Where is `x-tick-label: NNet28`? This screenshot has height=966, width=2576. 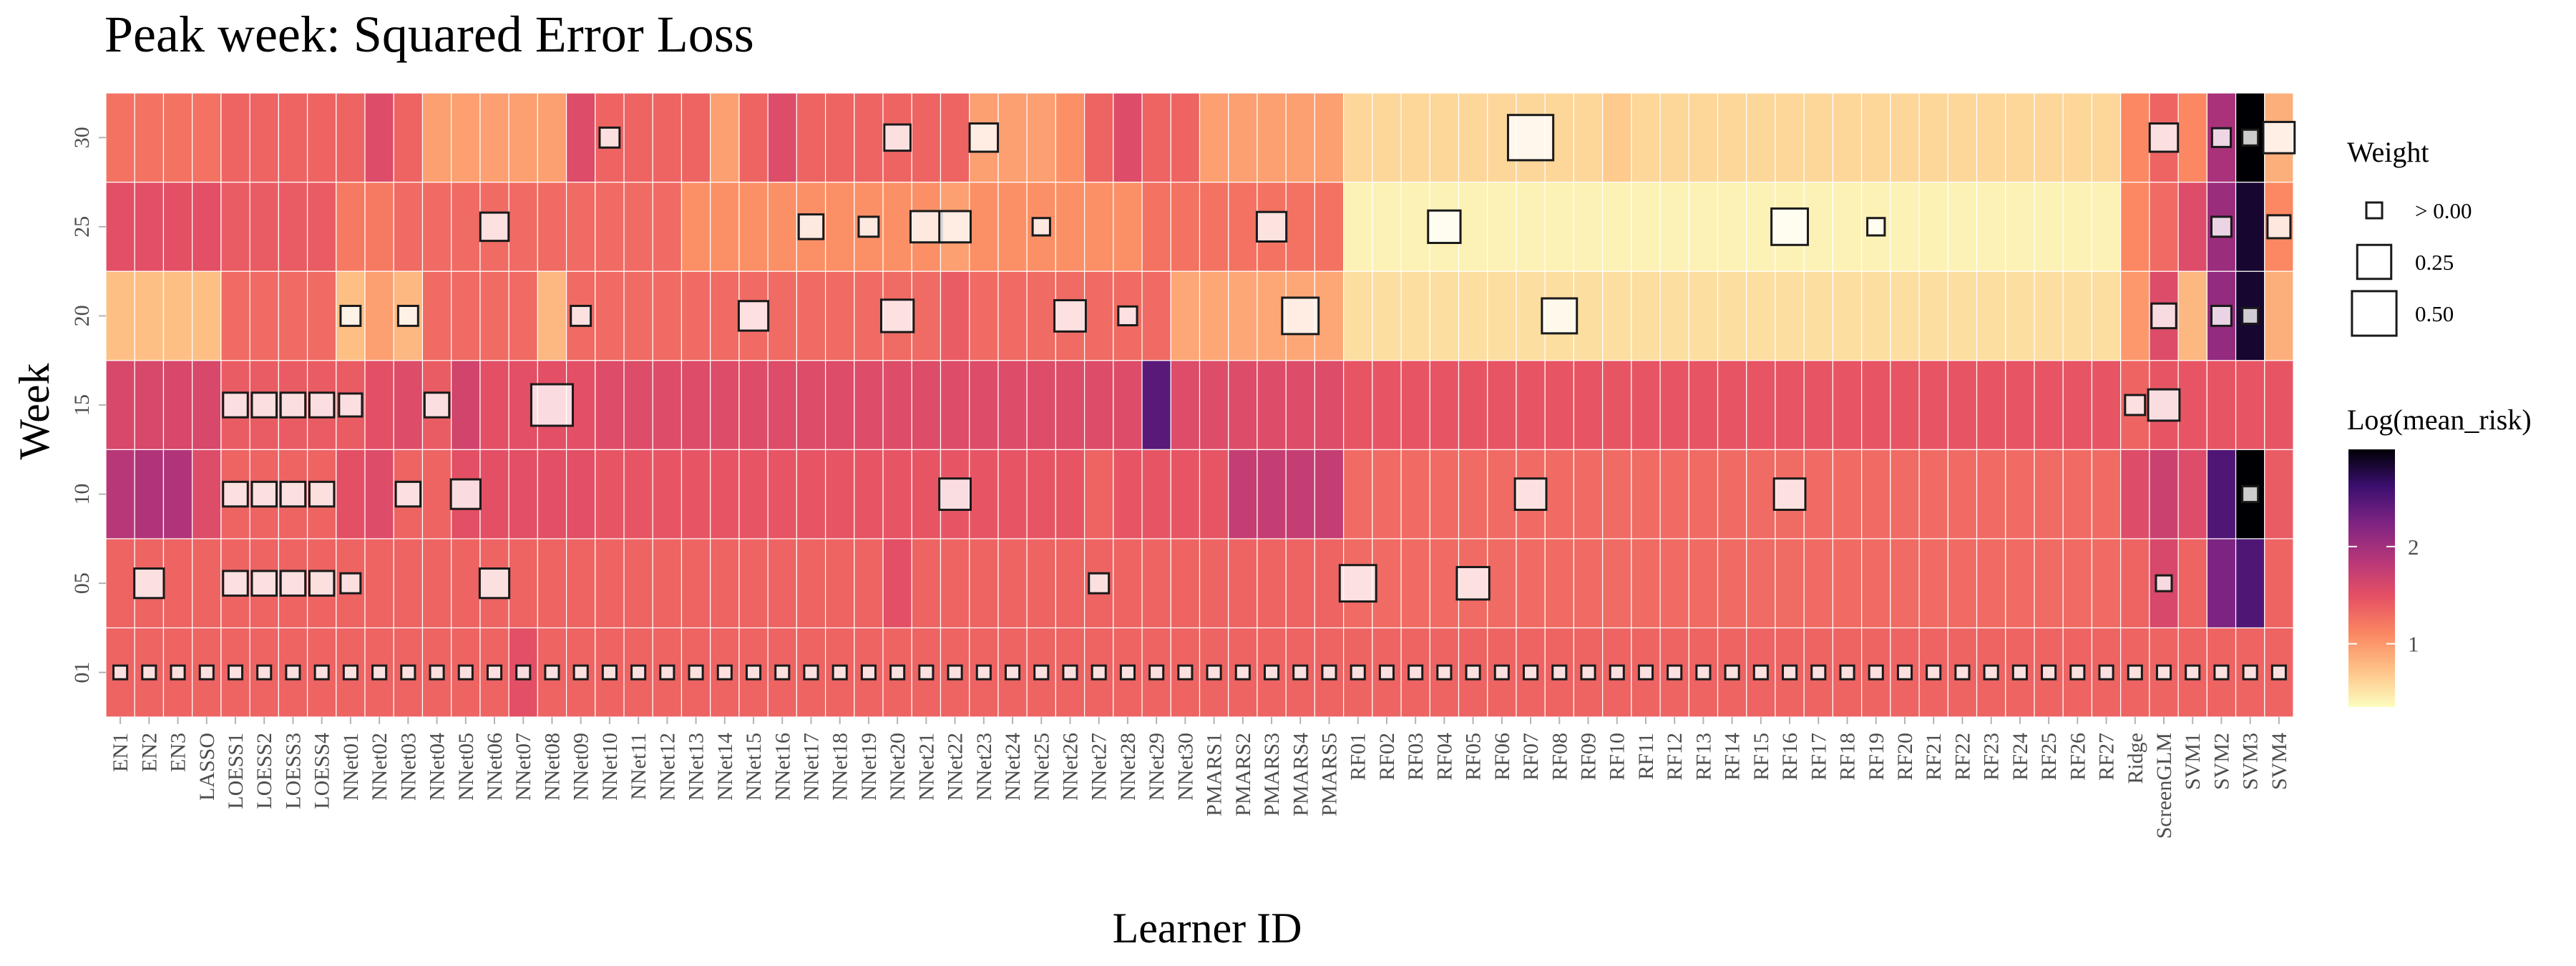
x-tick-label: NNet28 is located at coordinates (1128, 767).